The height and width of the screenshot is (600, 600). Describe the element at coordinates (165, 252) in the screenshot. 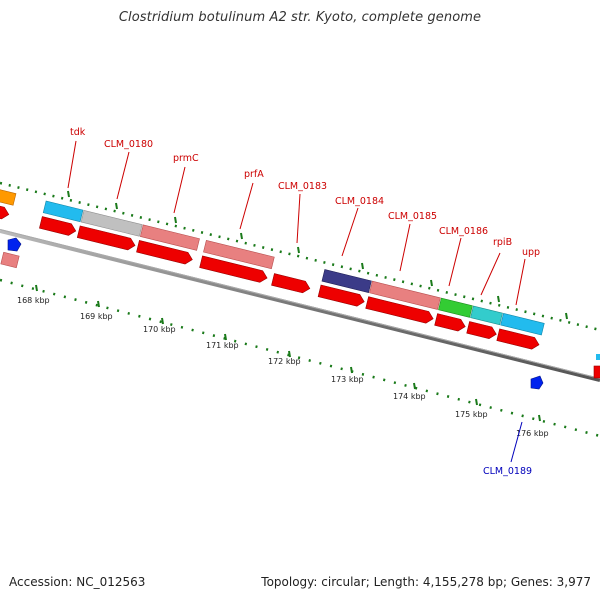

I see `cds-arrow-prmc` at that location.